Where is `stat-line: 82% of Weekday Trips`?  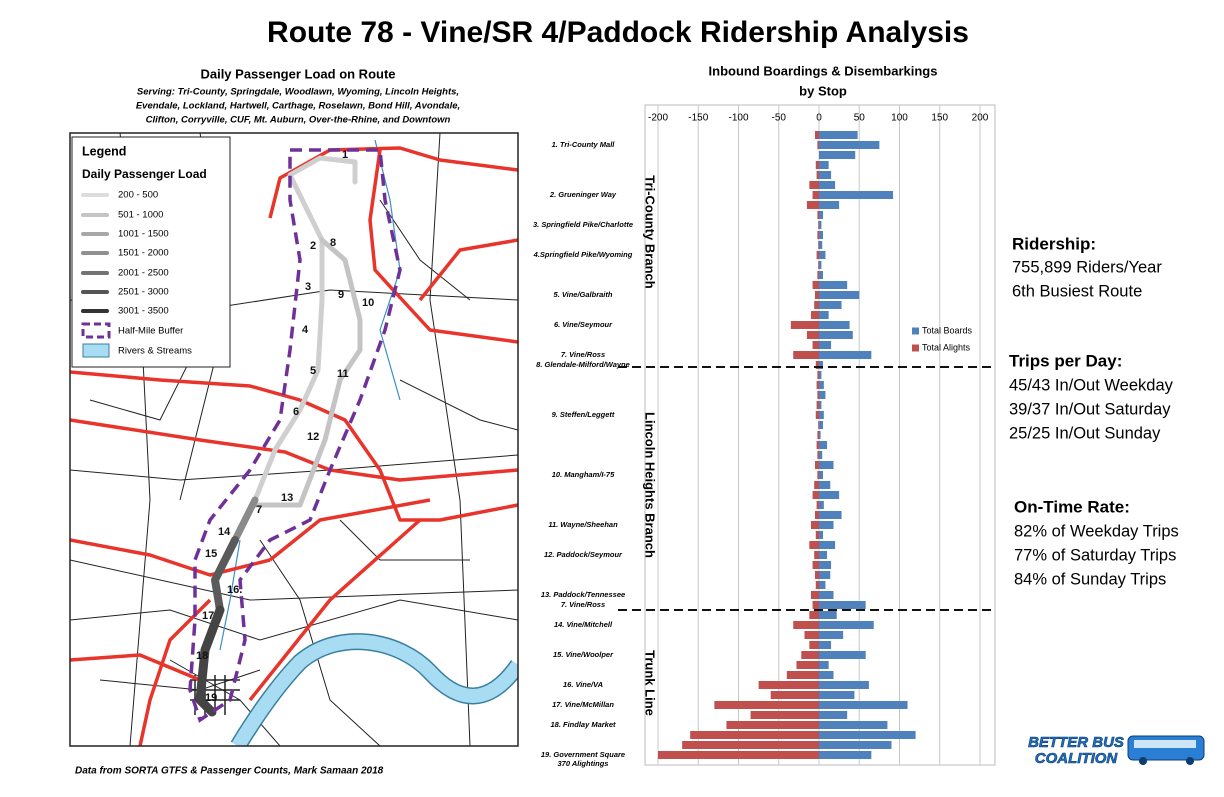
stat-line: 82% of Weekday Trips is located at coordinates (1096, 531).